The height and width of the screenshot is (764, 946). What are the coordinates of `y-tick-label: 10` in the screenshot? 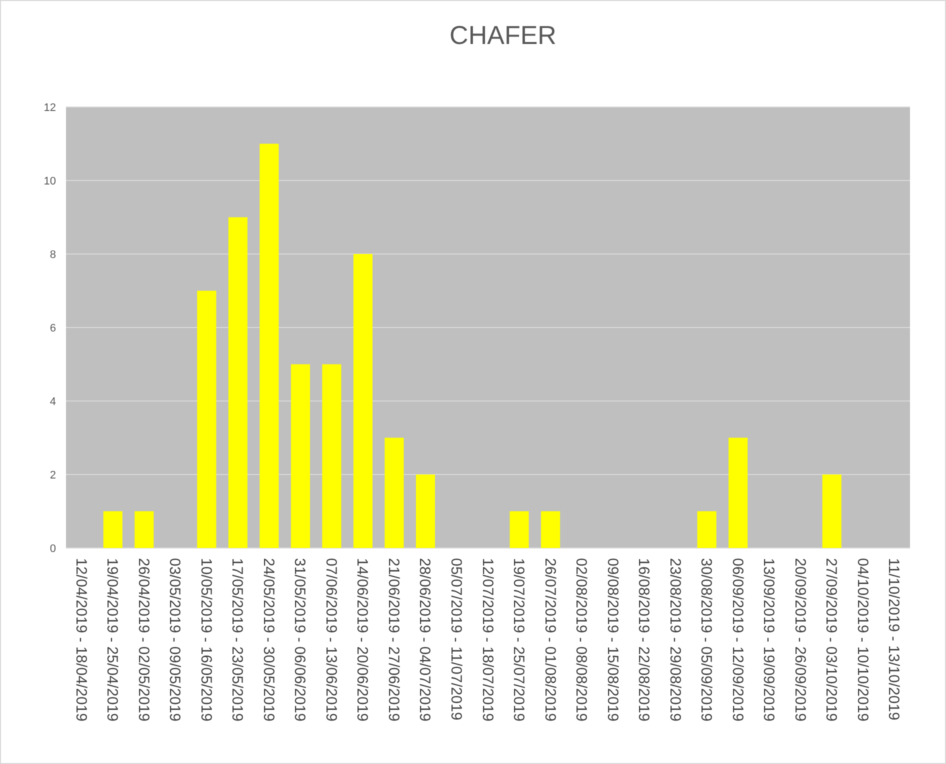 It's located at (50, 181).